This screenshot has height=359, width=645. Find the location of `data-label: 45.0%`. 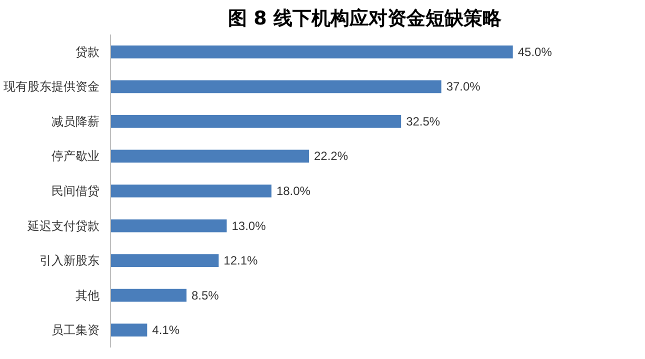

data-label: 45.0% is located at coordinates (535, 51).